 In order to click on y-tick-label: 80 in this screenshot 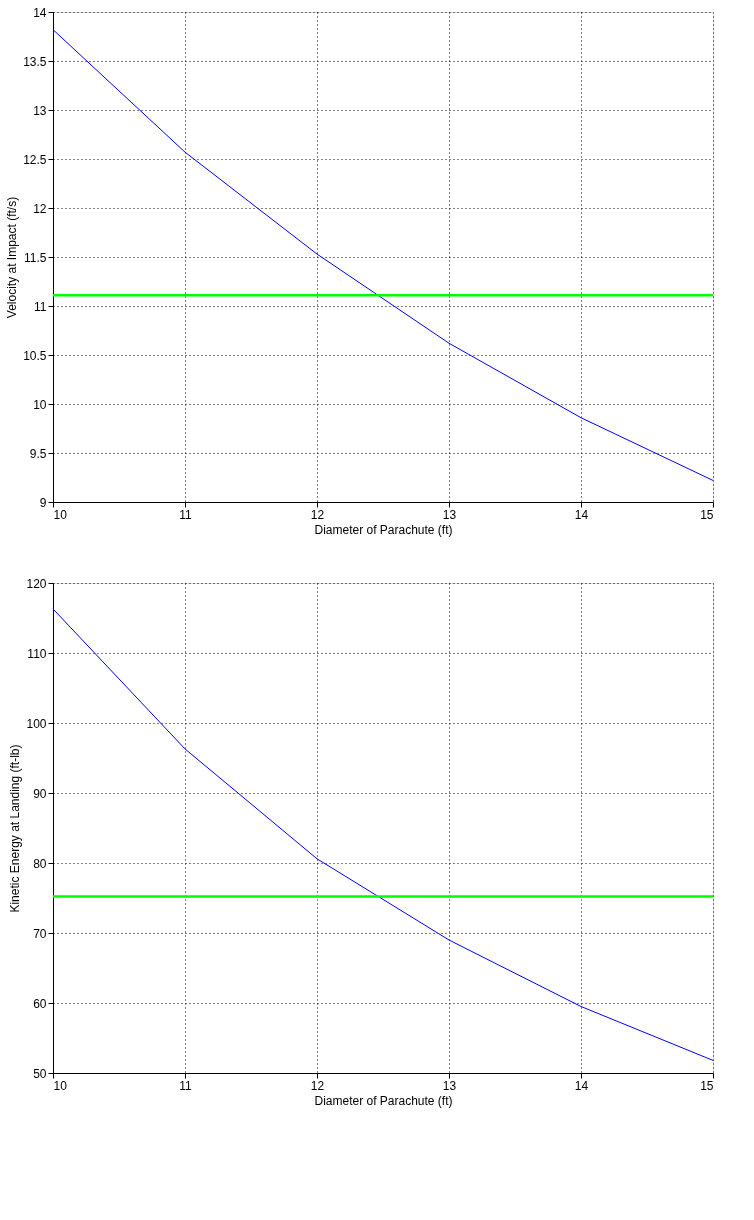, I will do `click(40, 863)`.